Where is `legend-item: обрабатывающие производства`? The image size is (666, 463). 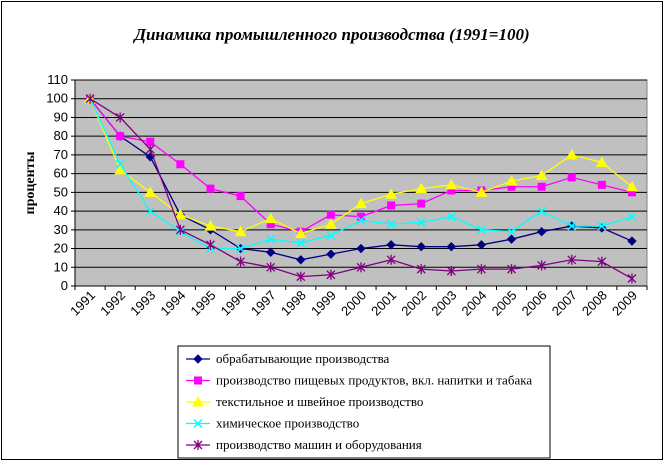
legend-item: обрабатывающие производства is located at coordinates (288, 358).